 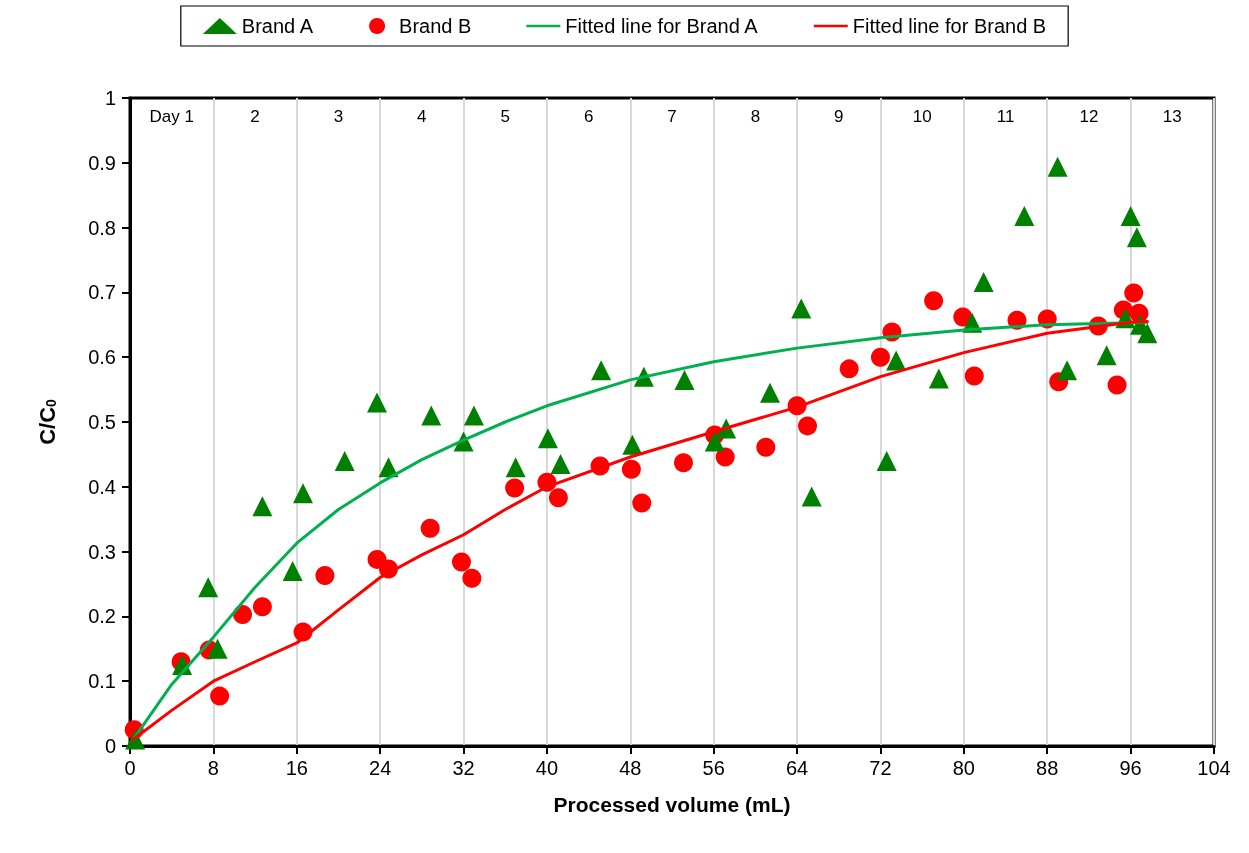 I want to click on y-tick-label: 0.7, so click(x=102, y=292).